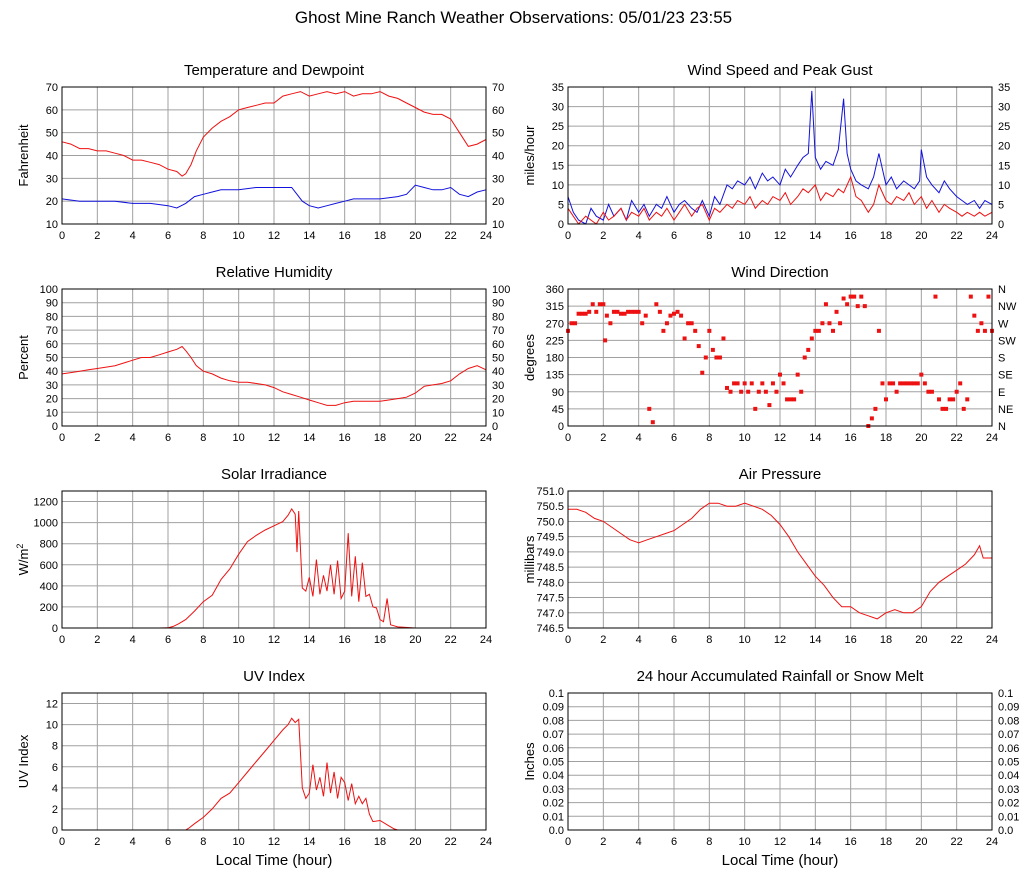  Describe the element at coordinates (274, 357) in the screenshot. I see `plot-frame` at that location.